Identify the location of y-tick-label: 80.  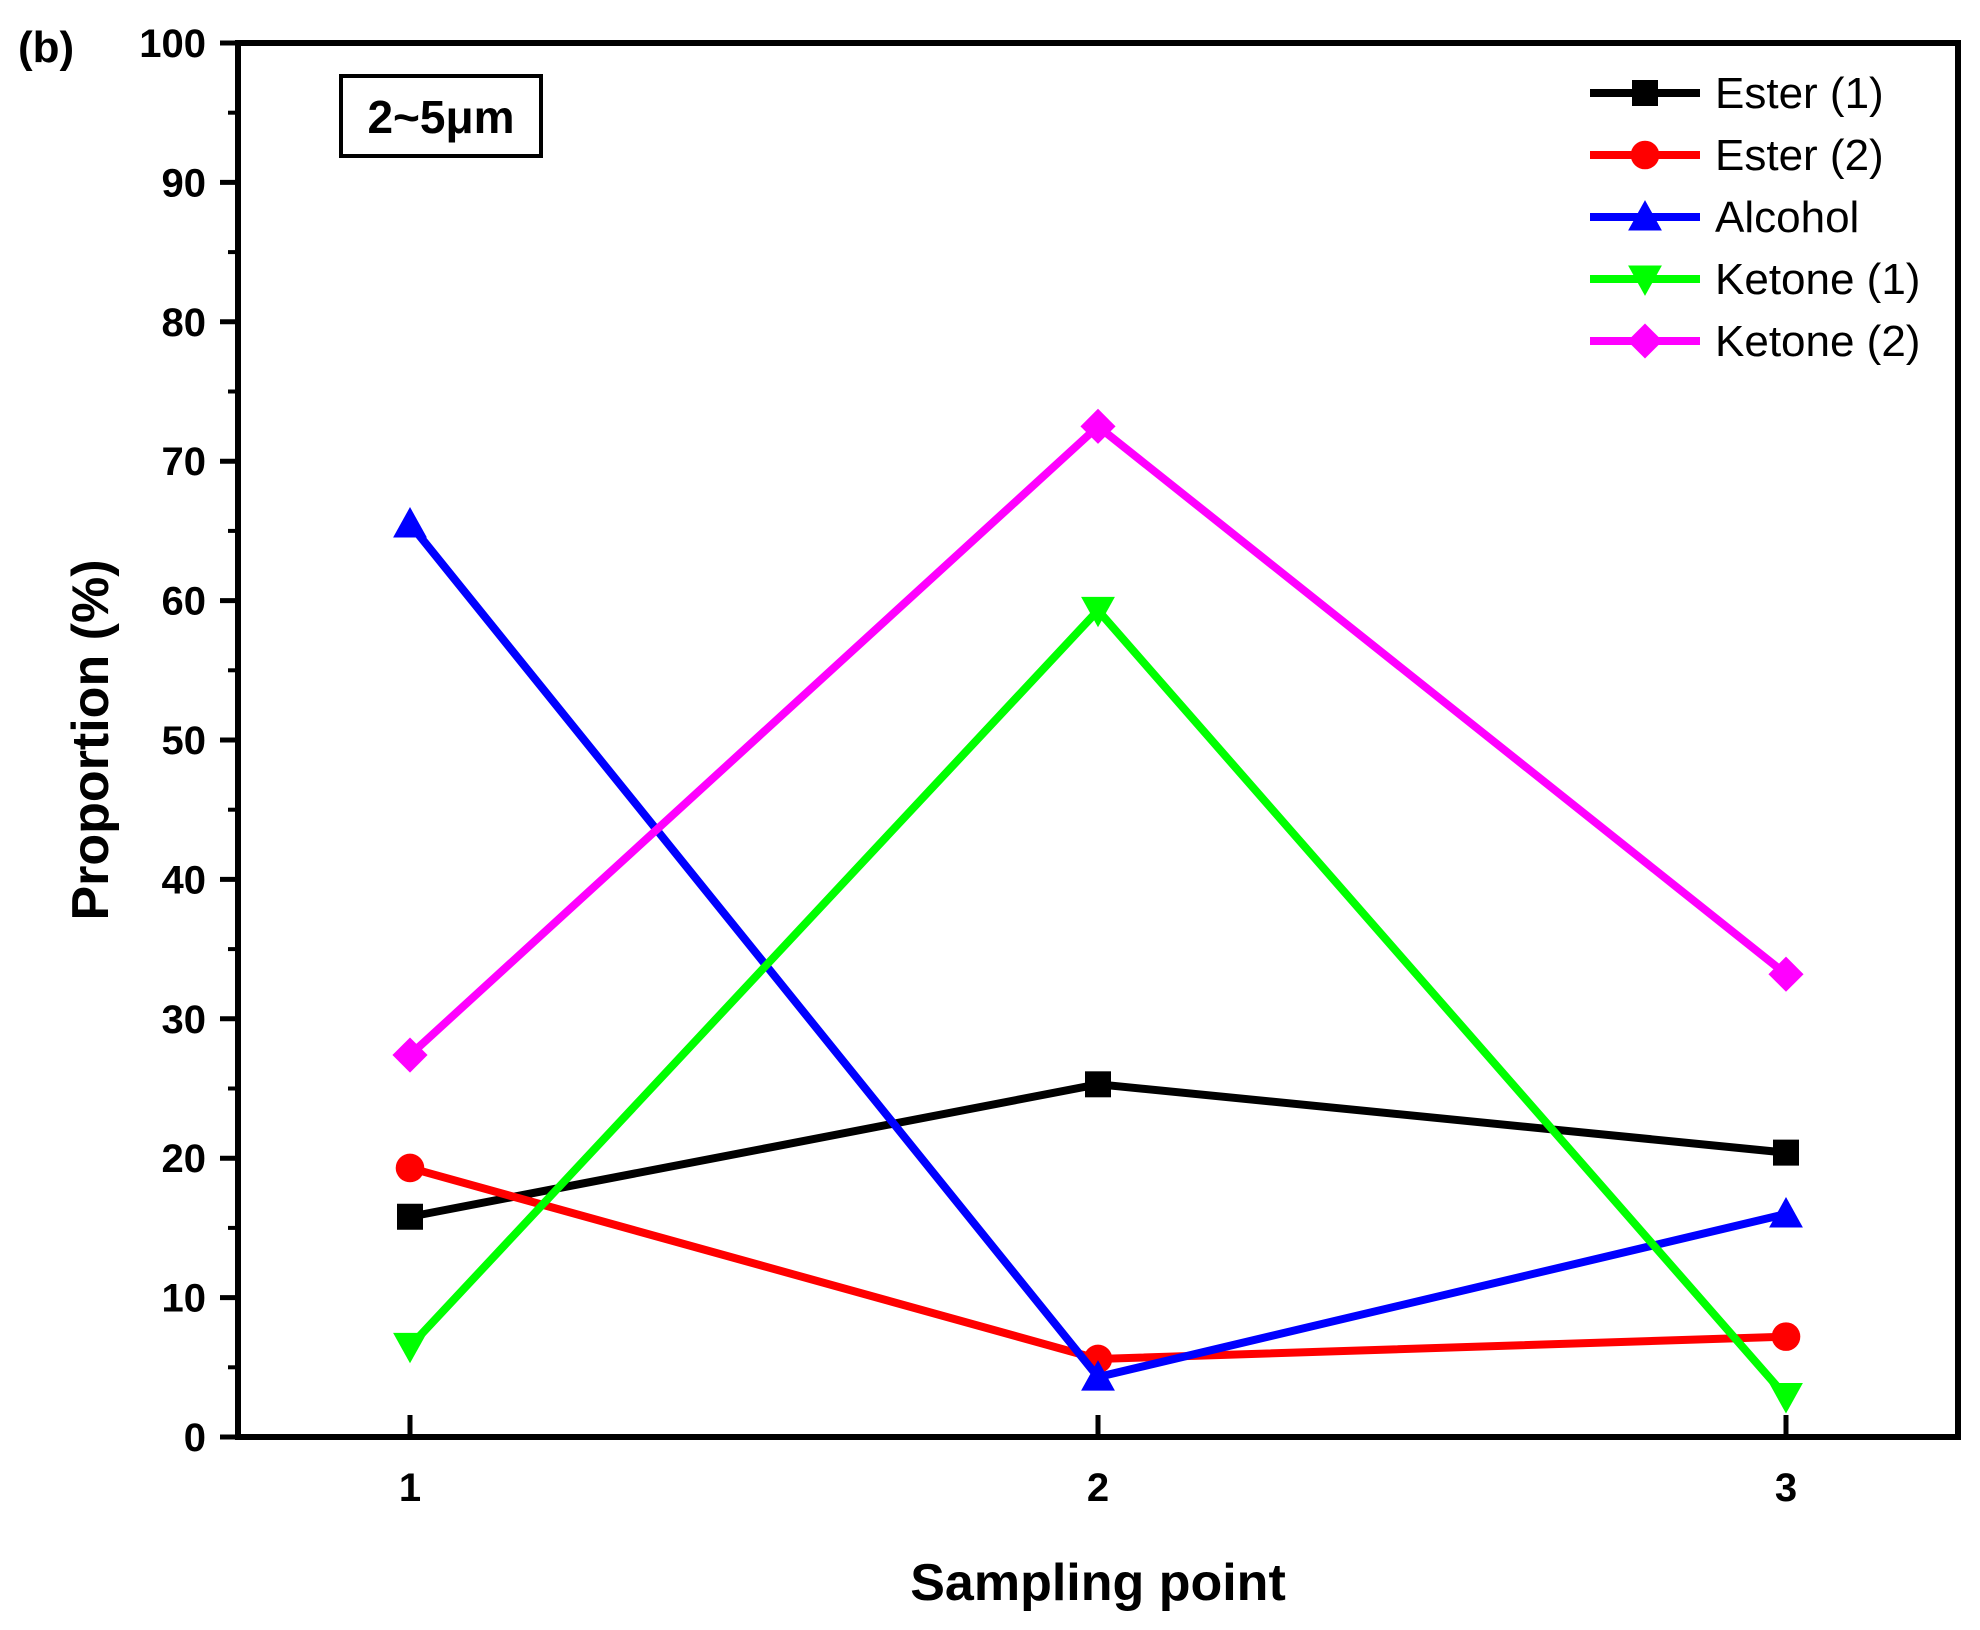
(184, 323).